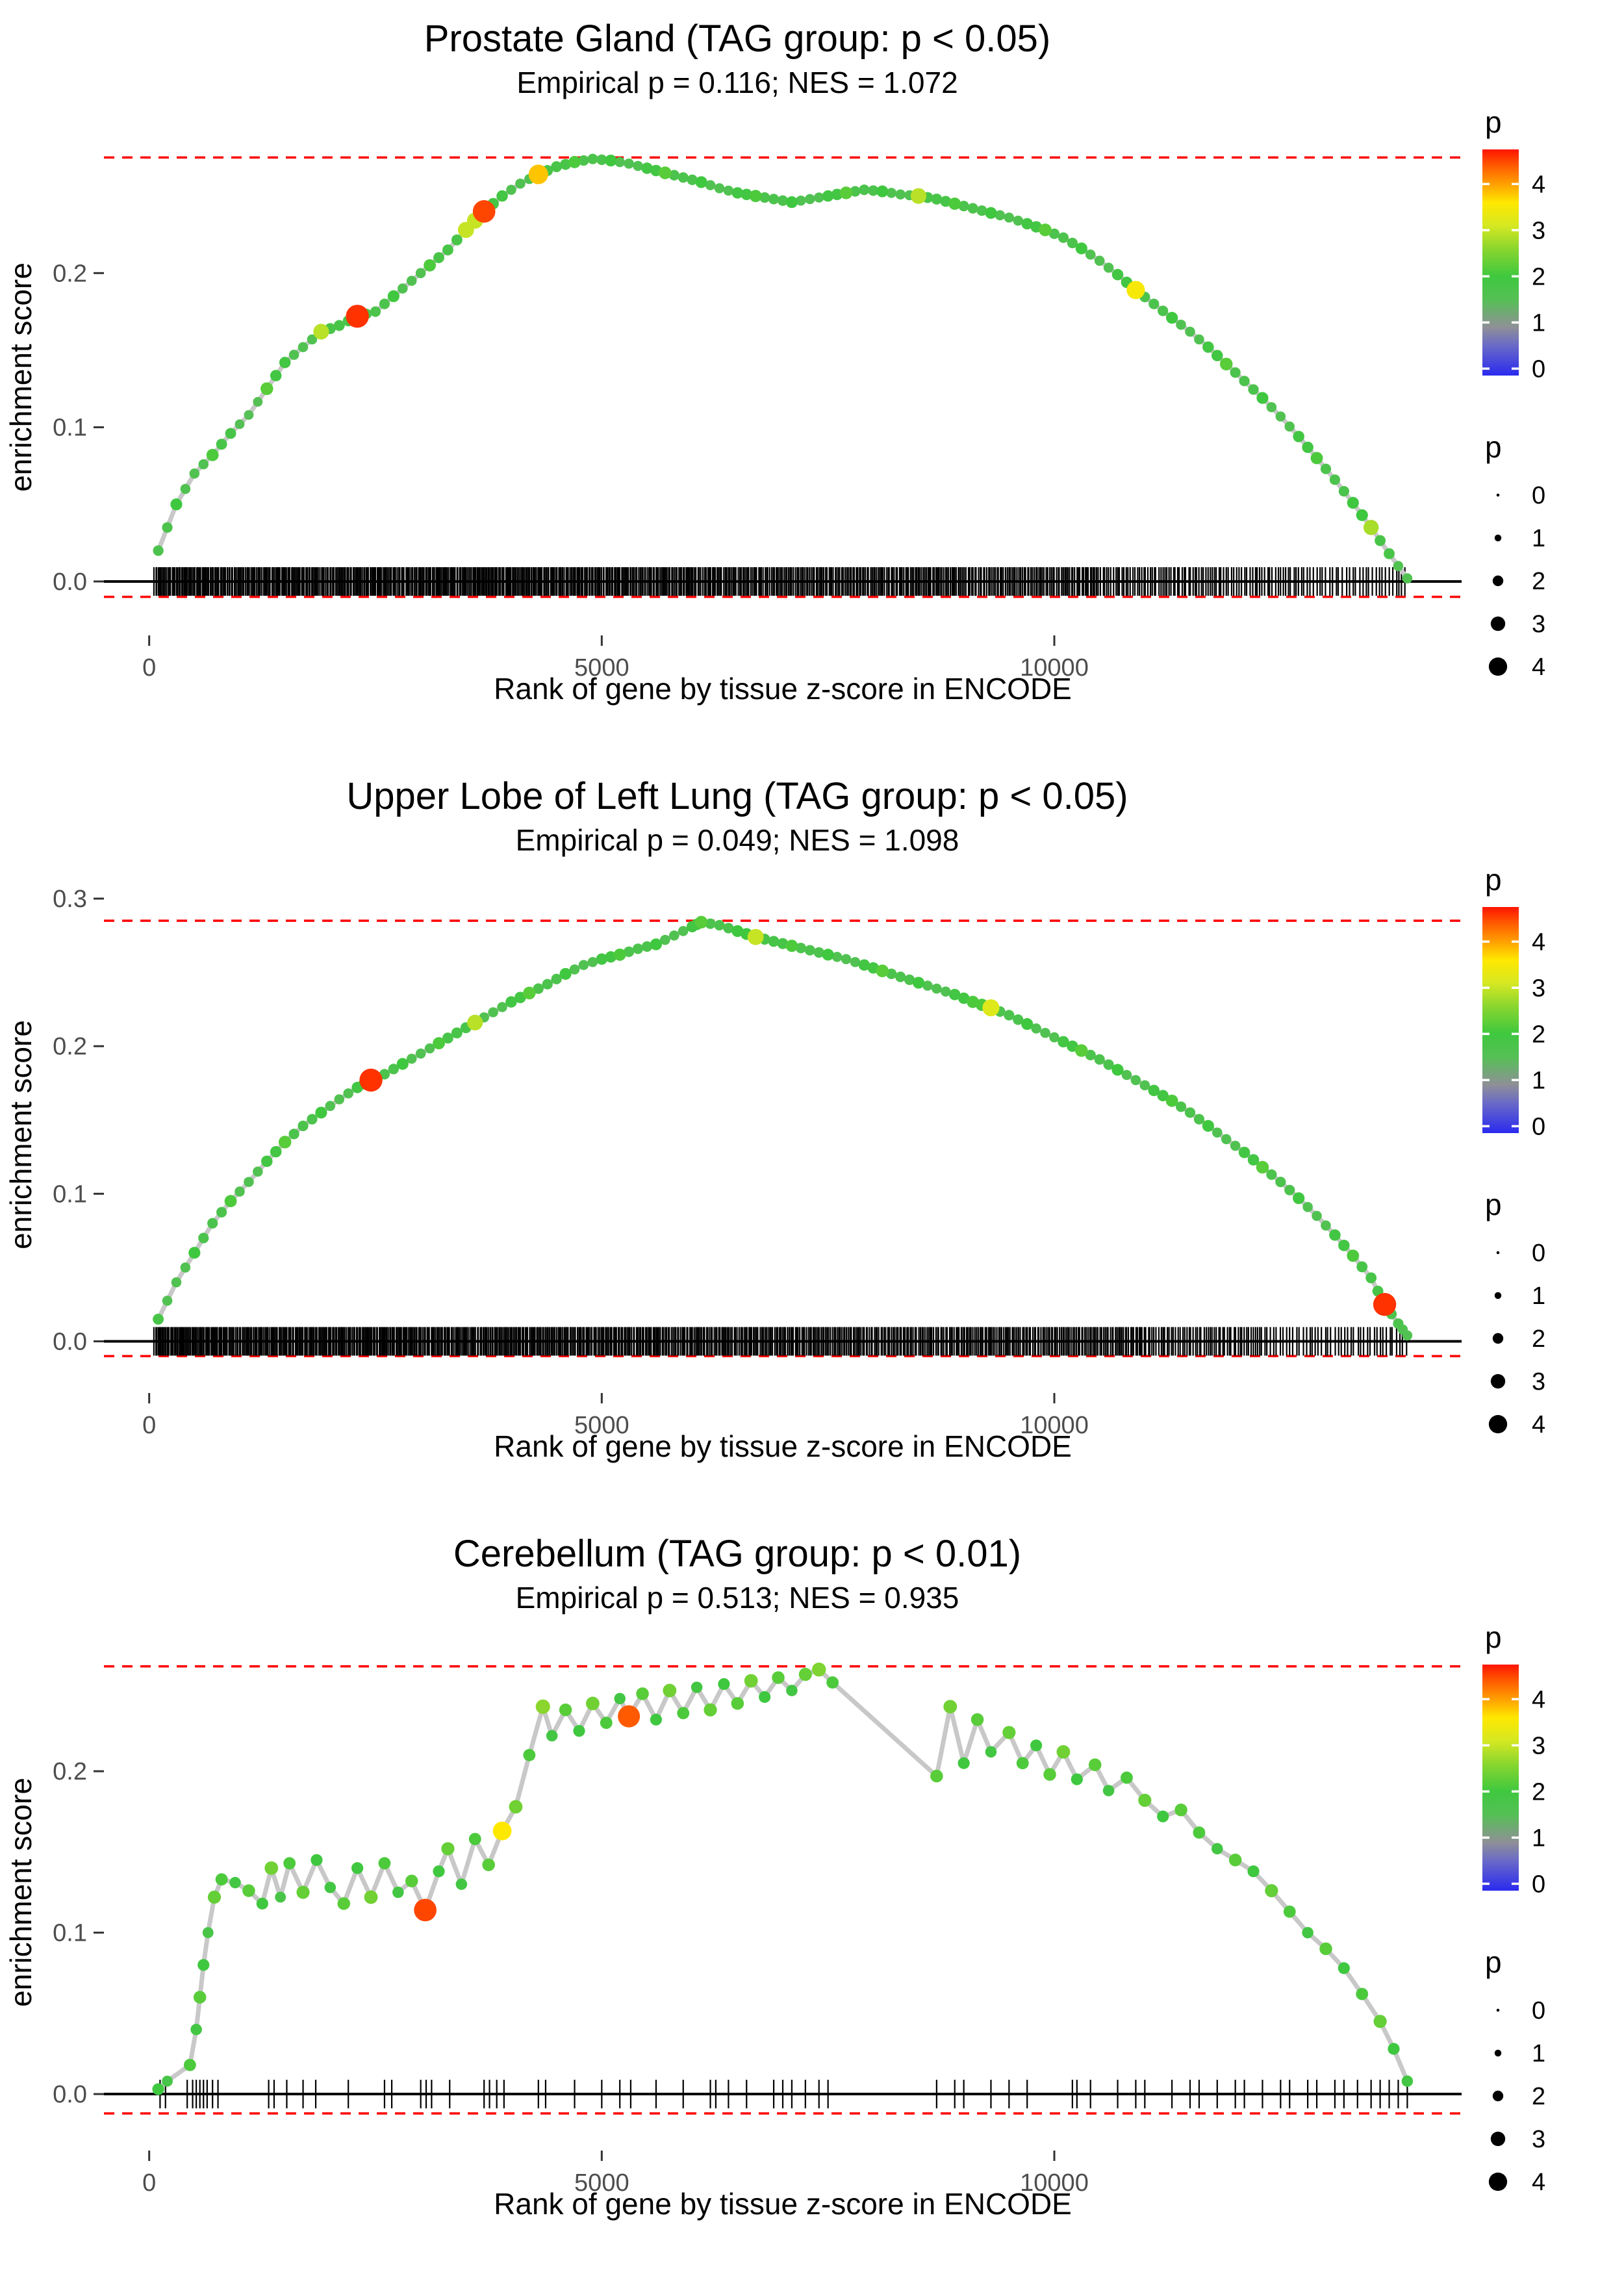  Describe the element at coordinates (737, 1554) in the screenshot. I see `panel-title: Cerebellum (TAG group: p < 0.01)` at that location.